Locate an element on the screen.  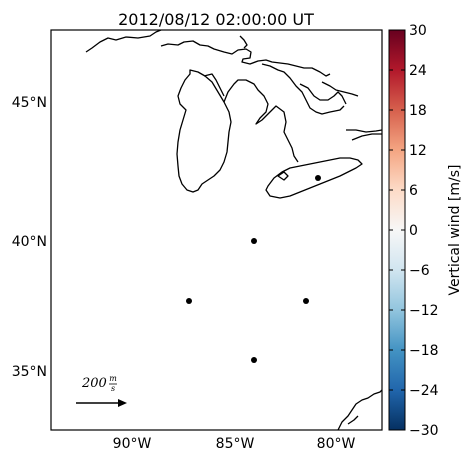
lat-axis: 45°N 40°N 35°N is located at coordinates (29, 237).